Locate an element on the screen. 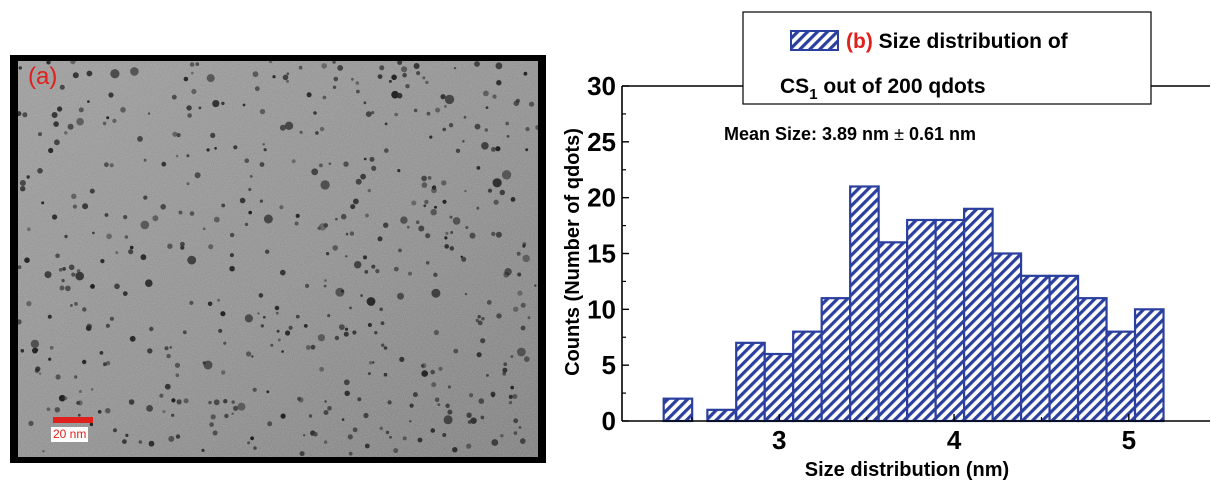  annotation-pm: ± is located at coordinates (899, 134).